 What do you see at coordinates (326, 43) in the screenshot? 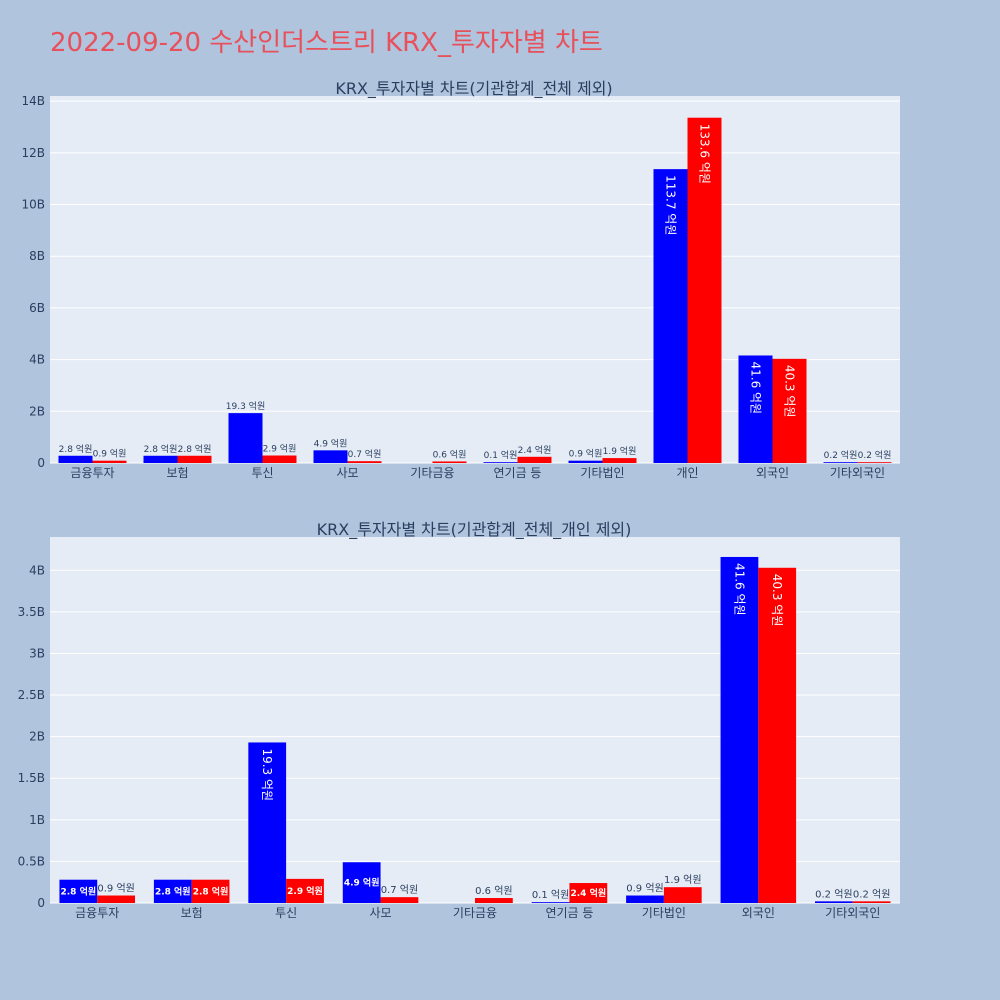
I see `page-title: 2022-09-20 수산인더스트리 KRX_투자자별 차트` at bounding box center [326, 43].